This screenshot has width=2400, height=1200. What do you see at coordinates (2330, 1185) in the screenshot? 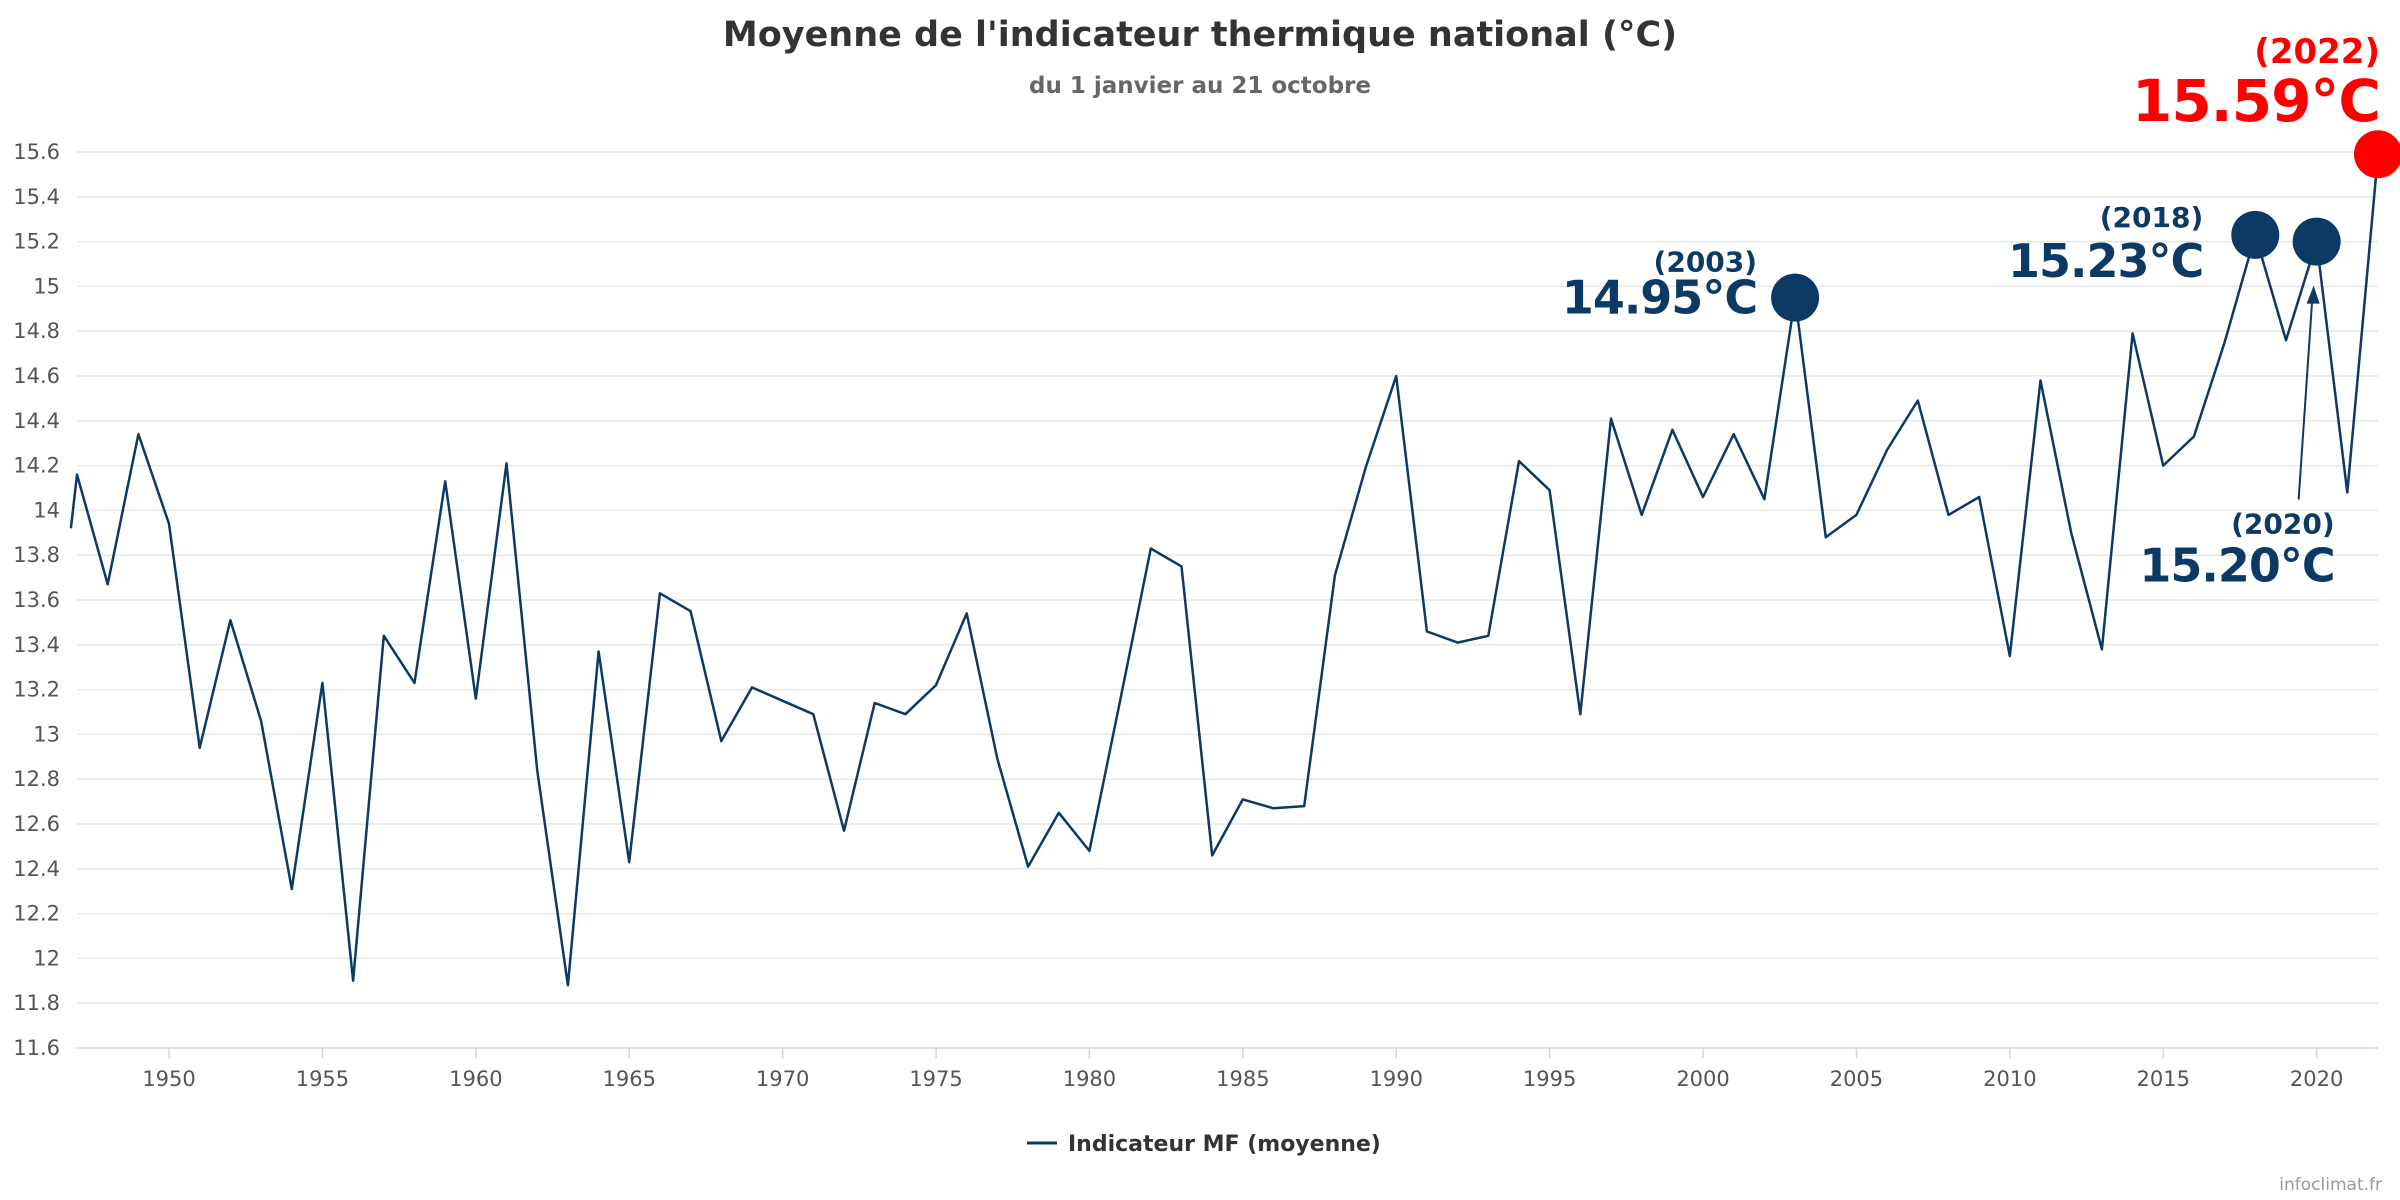
I see `credit-label: infoclimat.fr` at bounding box center [2330, 1185].